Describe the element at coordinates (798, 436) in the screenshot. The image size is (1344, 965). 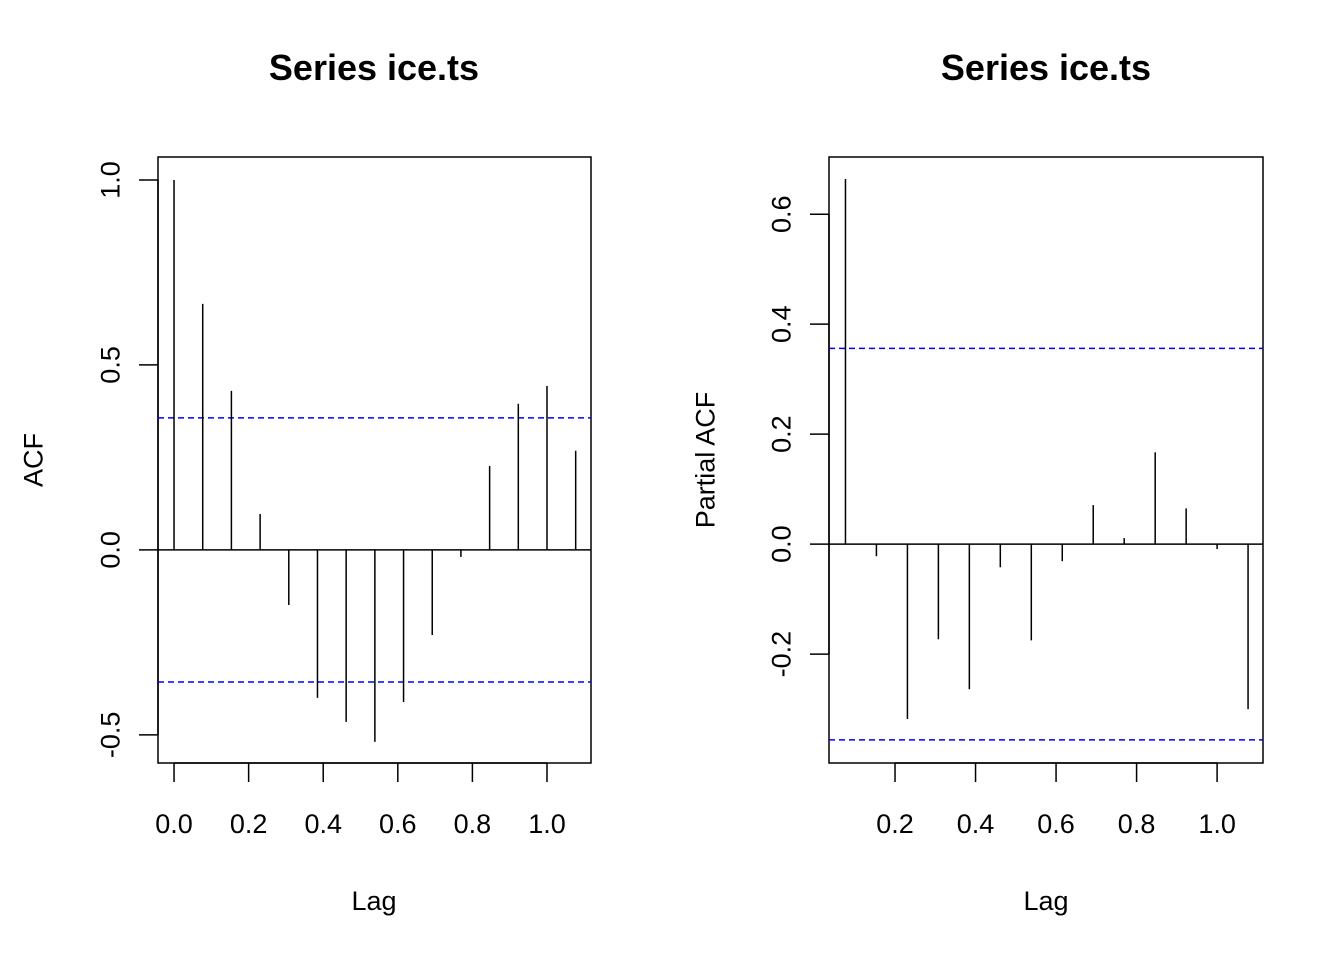
I see `y-axis: -0.2 0.0 0.2 0.4 0.6` at that location.